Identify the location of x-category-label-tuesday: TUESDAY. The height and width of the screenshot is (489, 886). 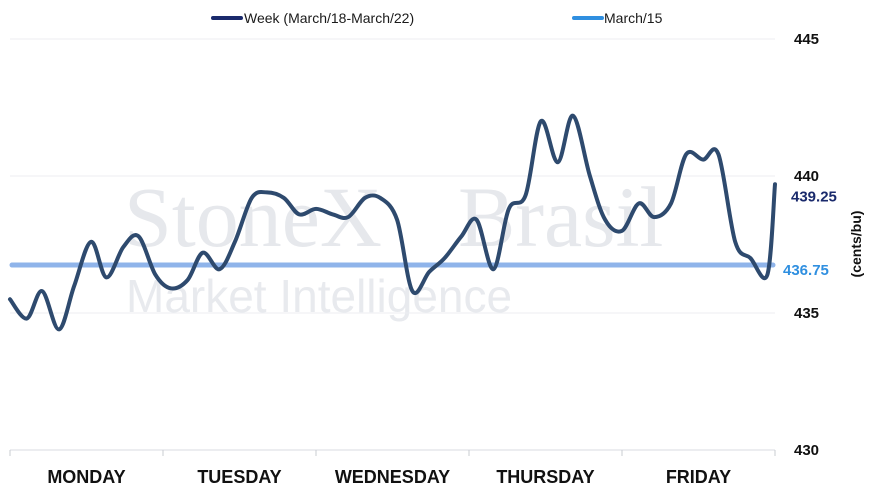
(239, 477).